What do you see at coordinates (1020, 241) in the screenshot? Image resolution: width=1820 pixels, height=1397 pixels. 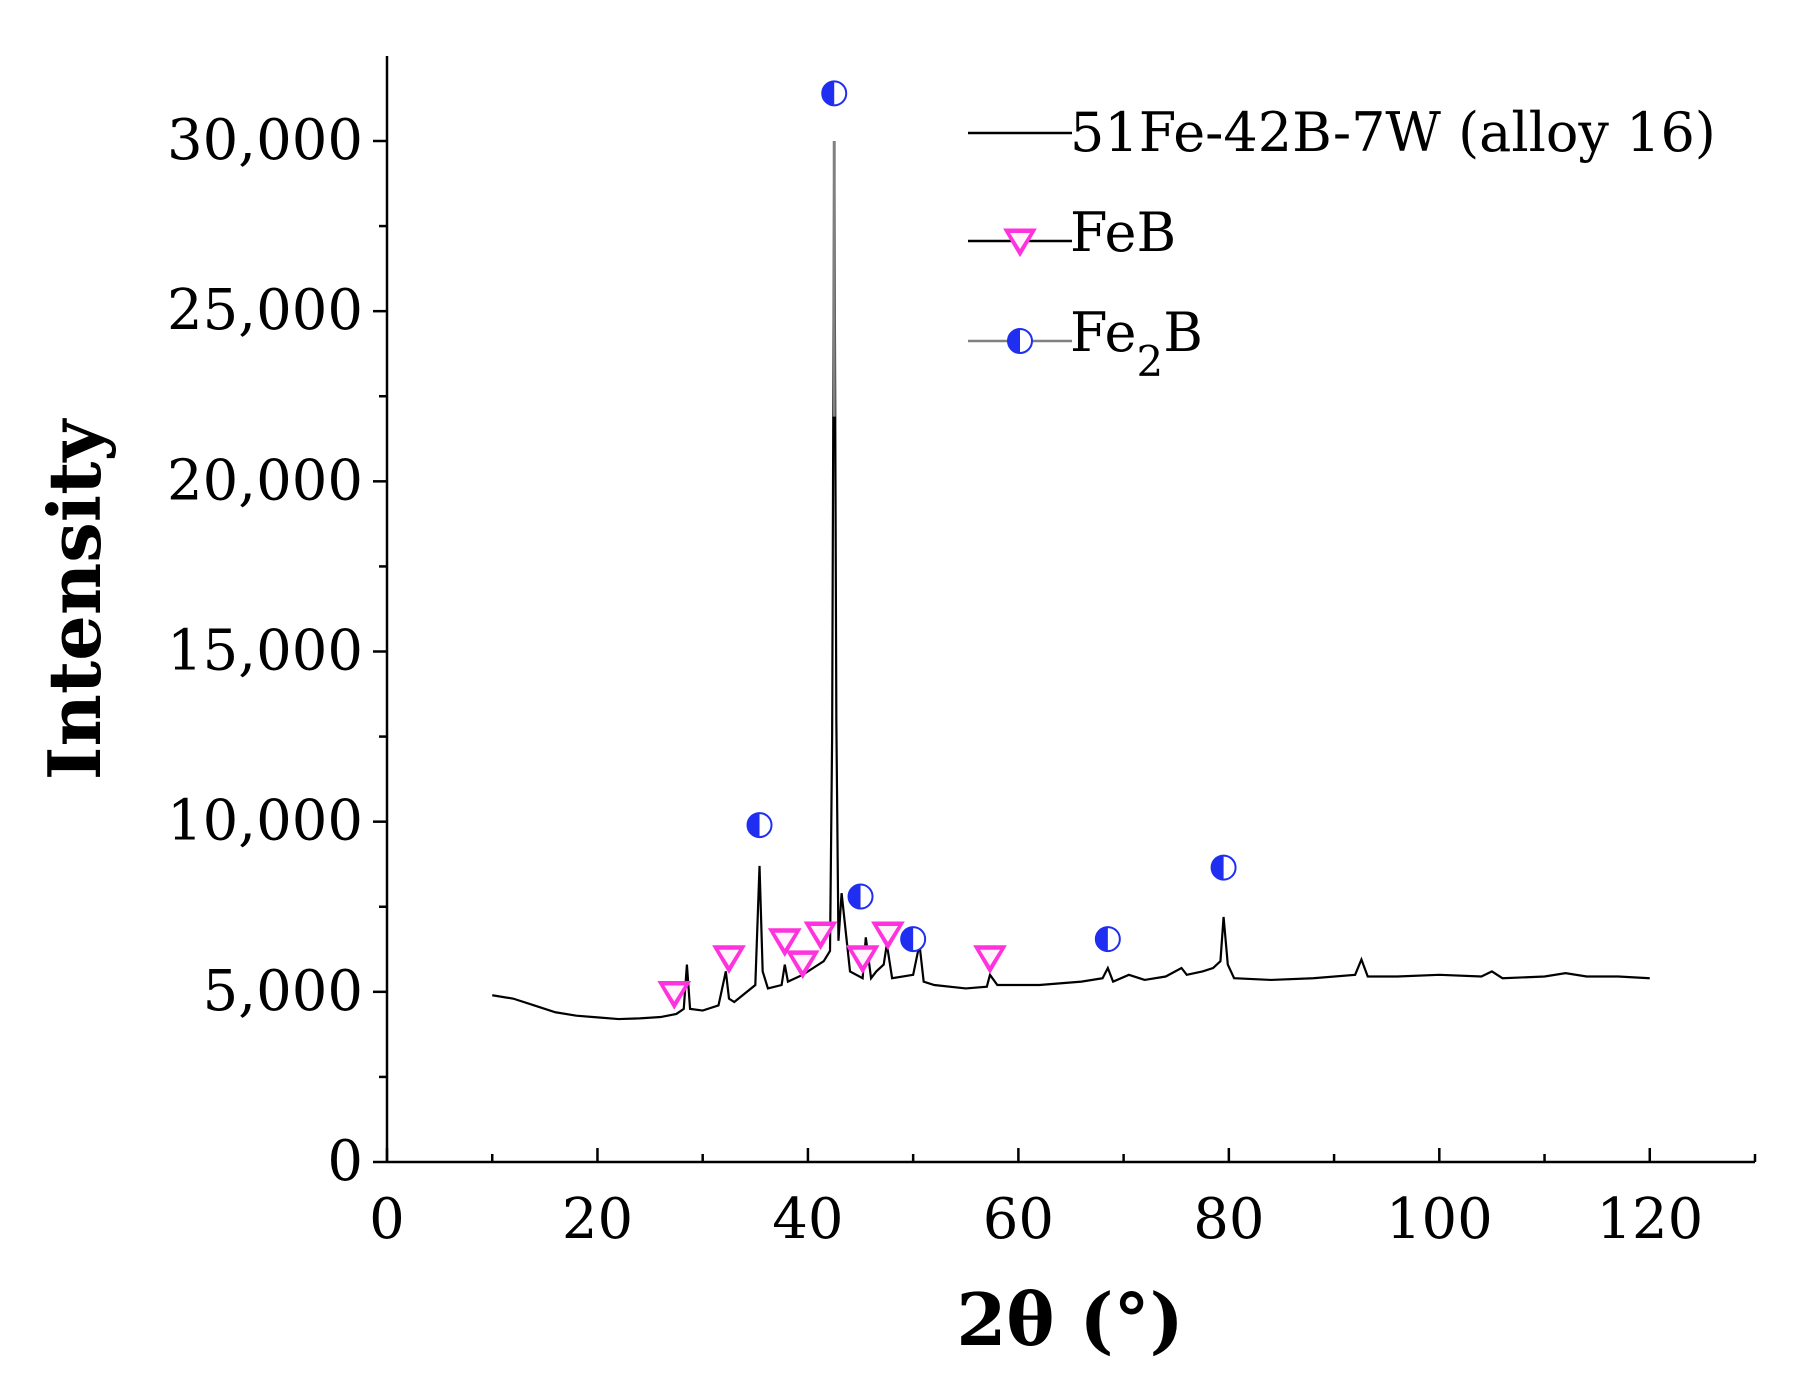 I see `feb-marker-highlight-legend` at bounding box center [1020, 241].